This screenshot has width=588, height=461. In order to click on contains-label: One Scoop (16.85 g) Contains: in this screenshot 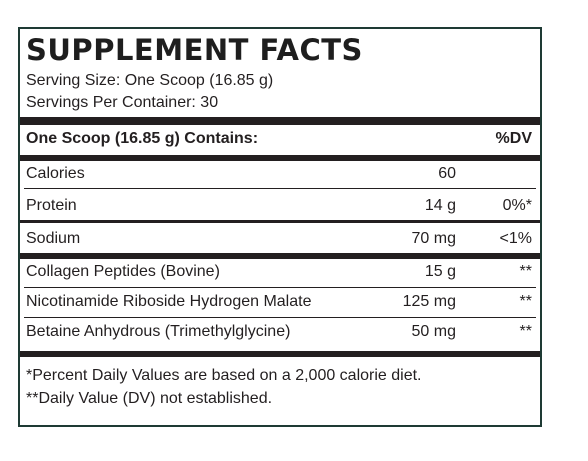, I will do `click(142, 138)`.